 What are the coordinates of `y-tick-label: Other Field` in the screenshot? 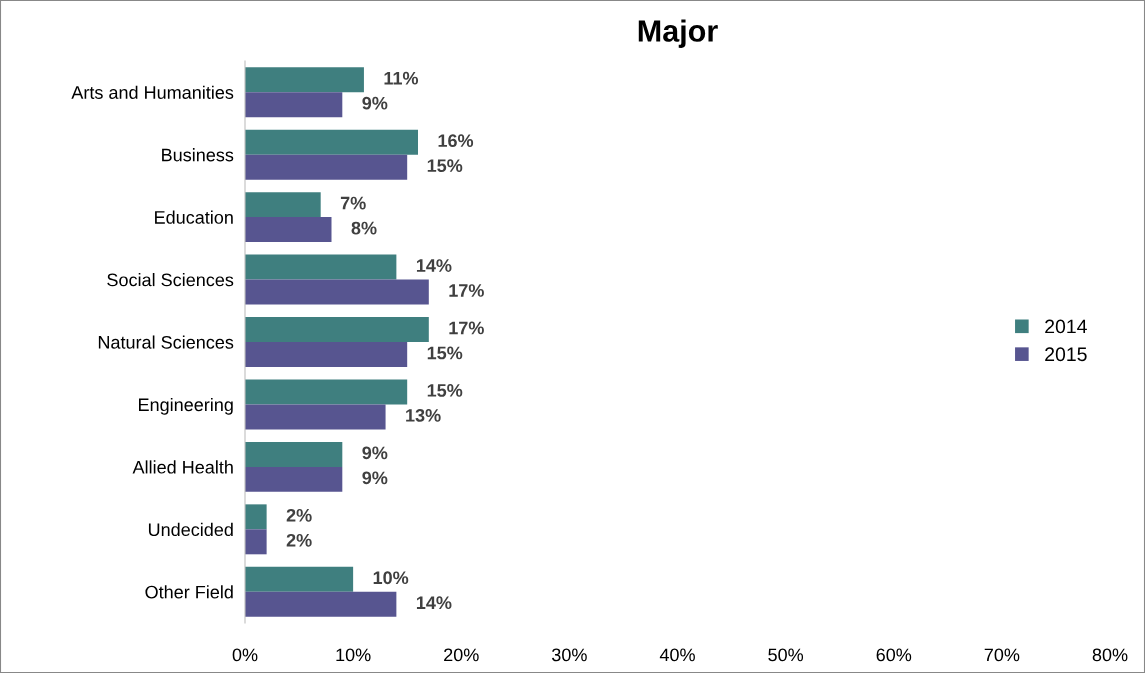 It's located at (189, 592).